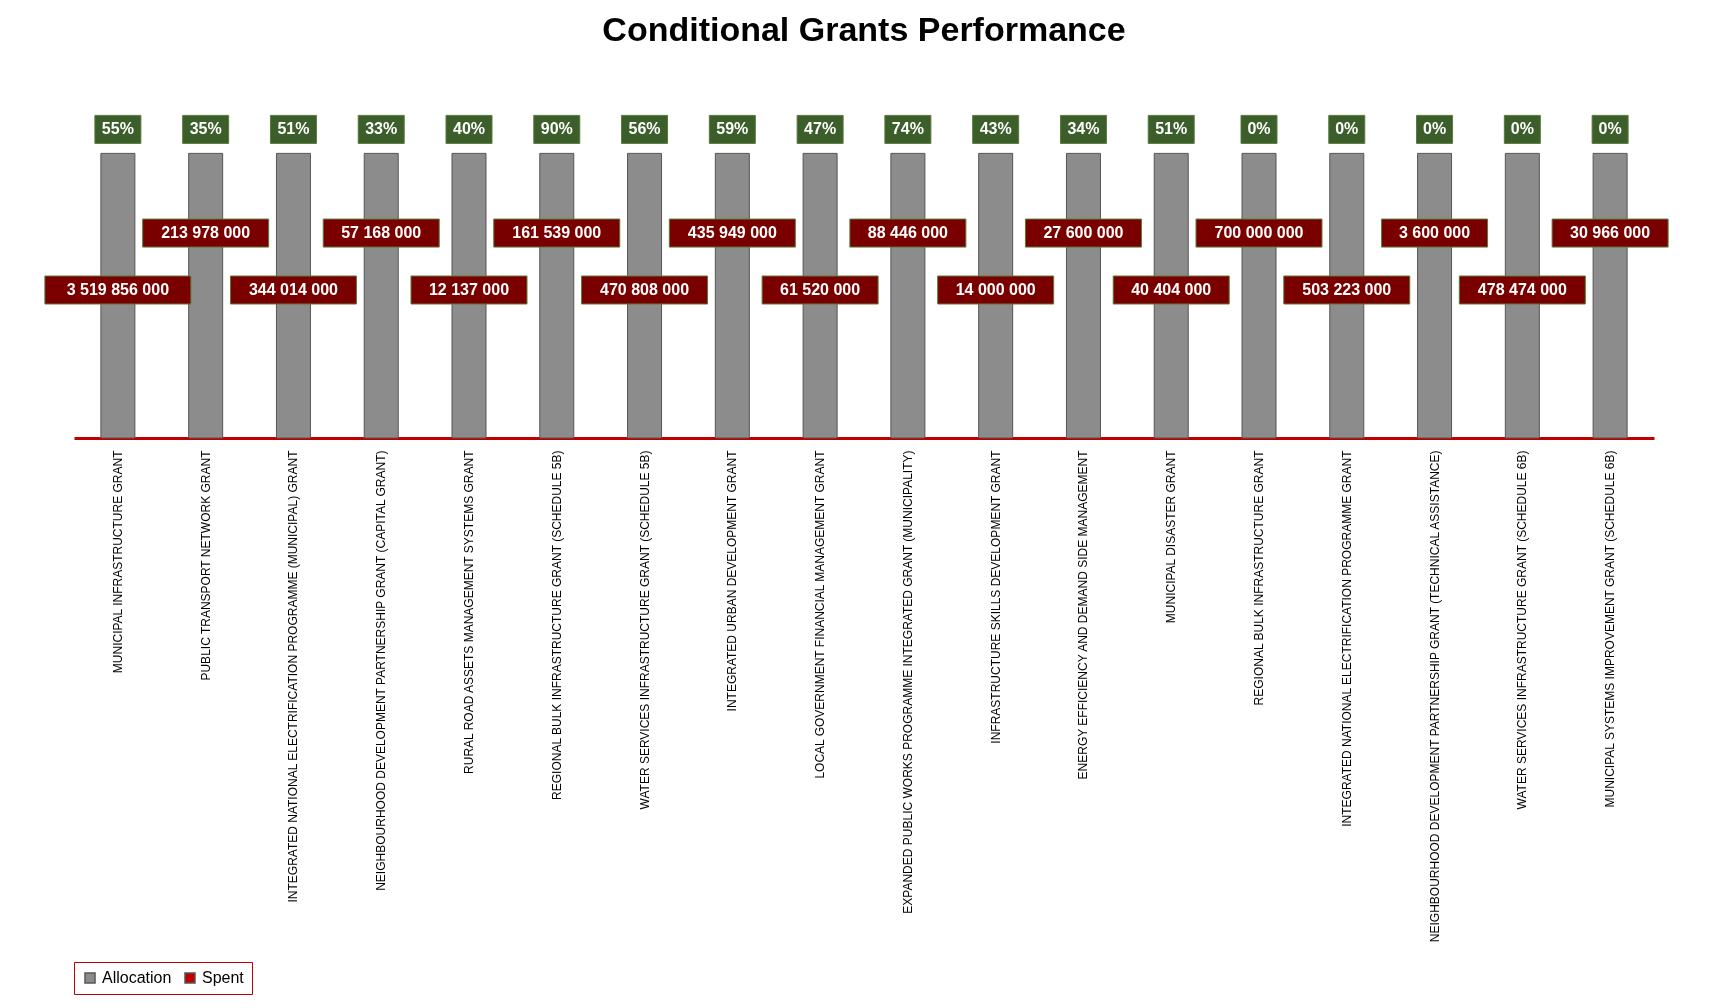  Describe the element at coordinates (205, 565) in the screenshot. I see `x-tick-label: PUBLIC TRANSPORT NETWORK GRANT` at that location.